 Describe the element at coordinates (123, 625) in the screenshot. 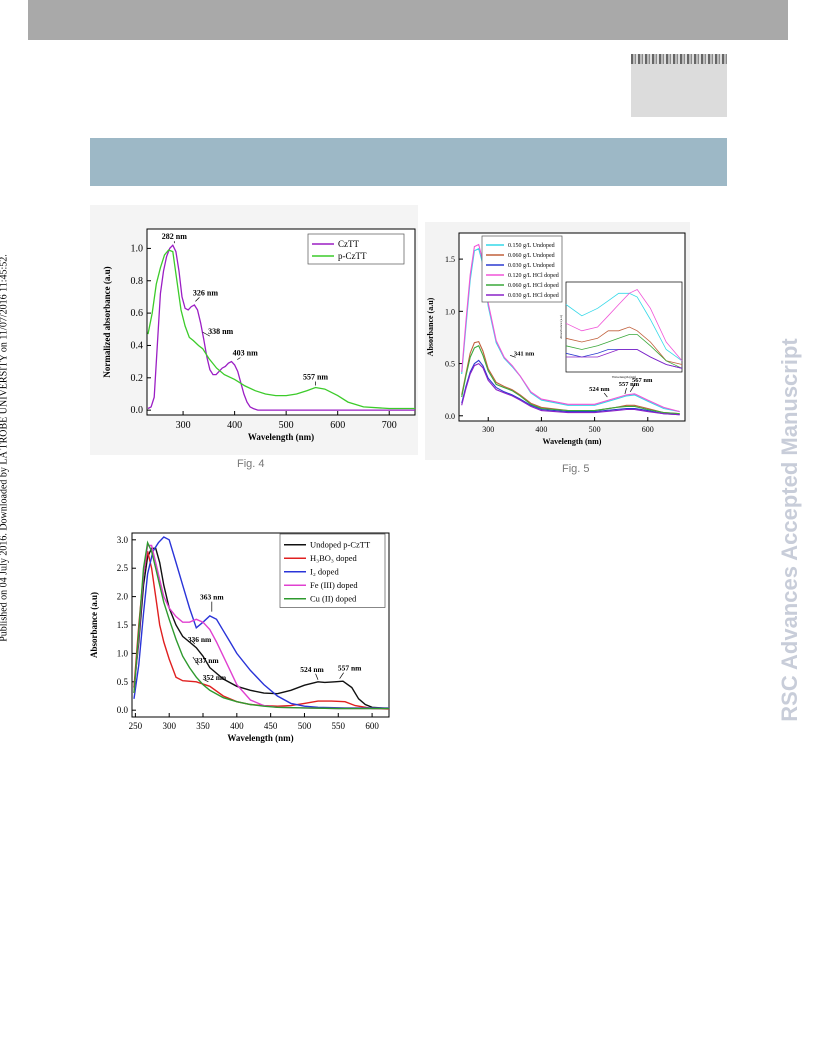

I see `fig6-ytick-label: 1.5` at that location.